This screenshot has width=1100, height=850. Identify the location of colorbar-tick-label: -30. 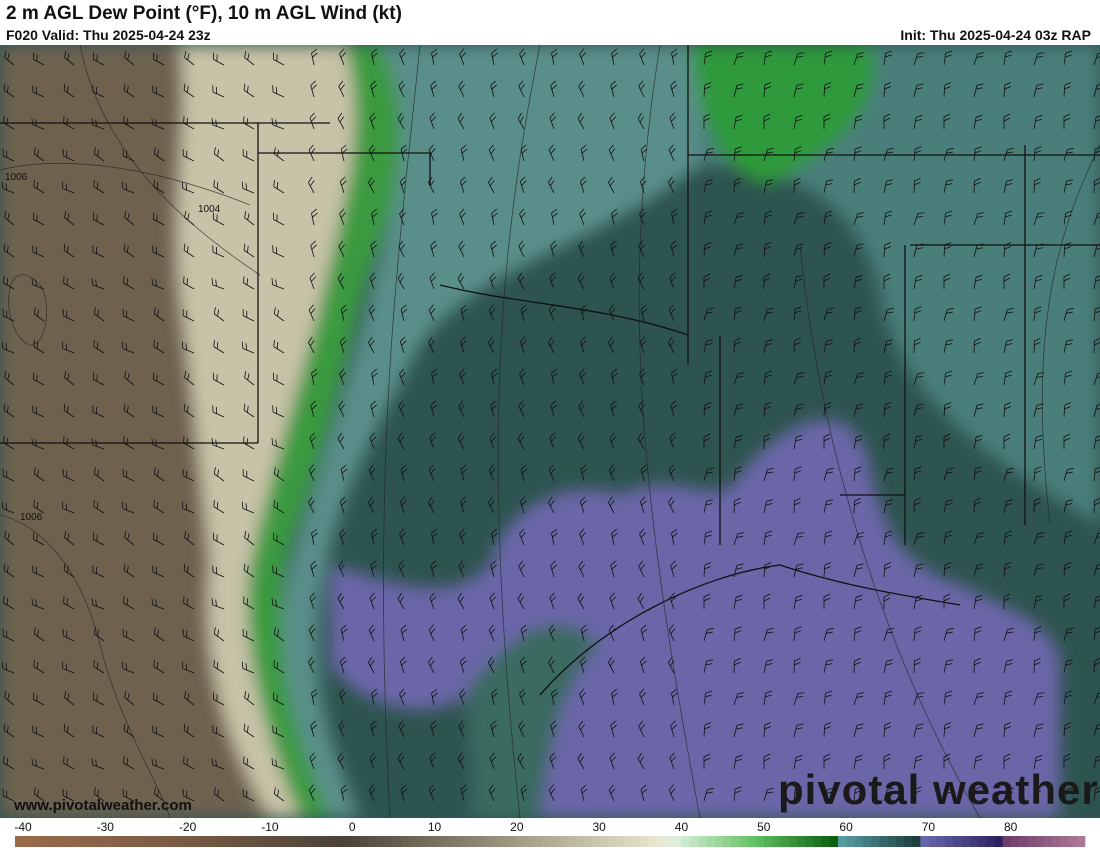
(106, 827).